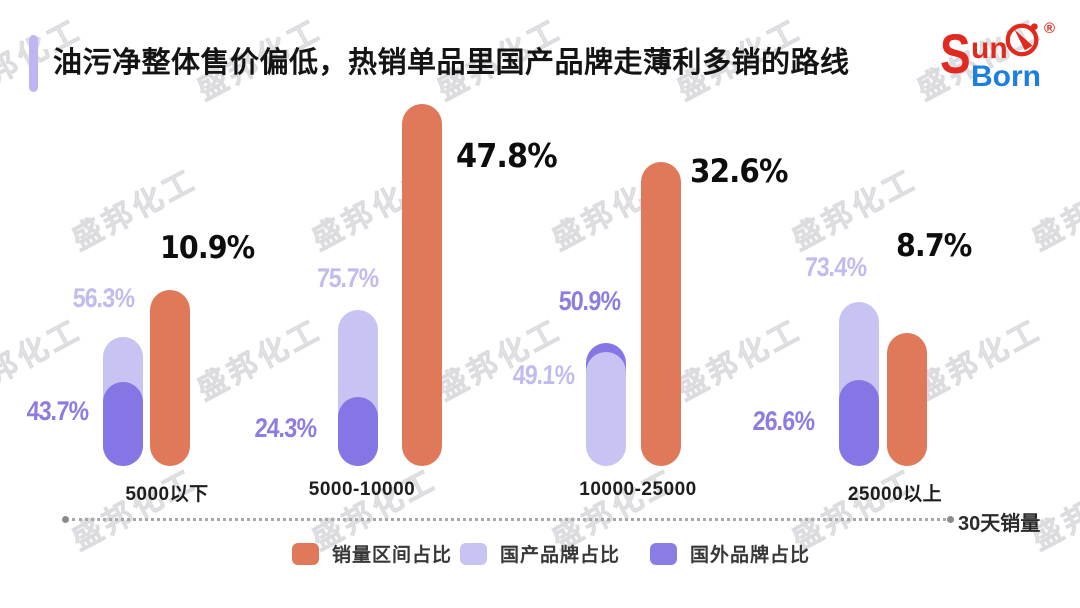 Image resolution: width=1080 pixels, height=608 pixels. Describe the element at coordinates (606, 409) in the screenshot. I see `bar-domestic-brand` at that location.